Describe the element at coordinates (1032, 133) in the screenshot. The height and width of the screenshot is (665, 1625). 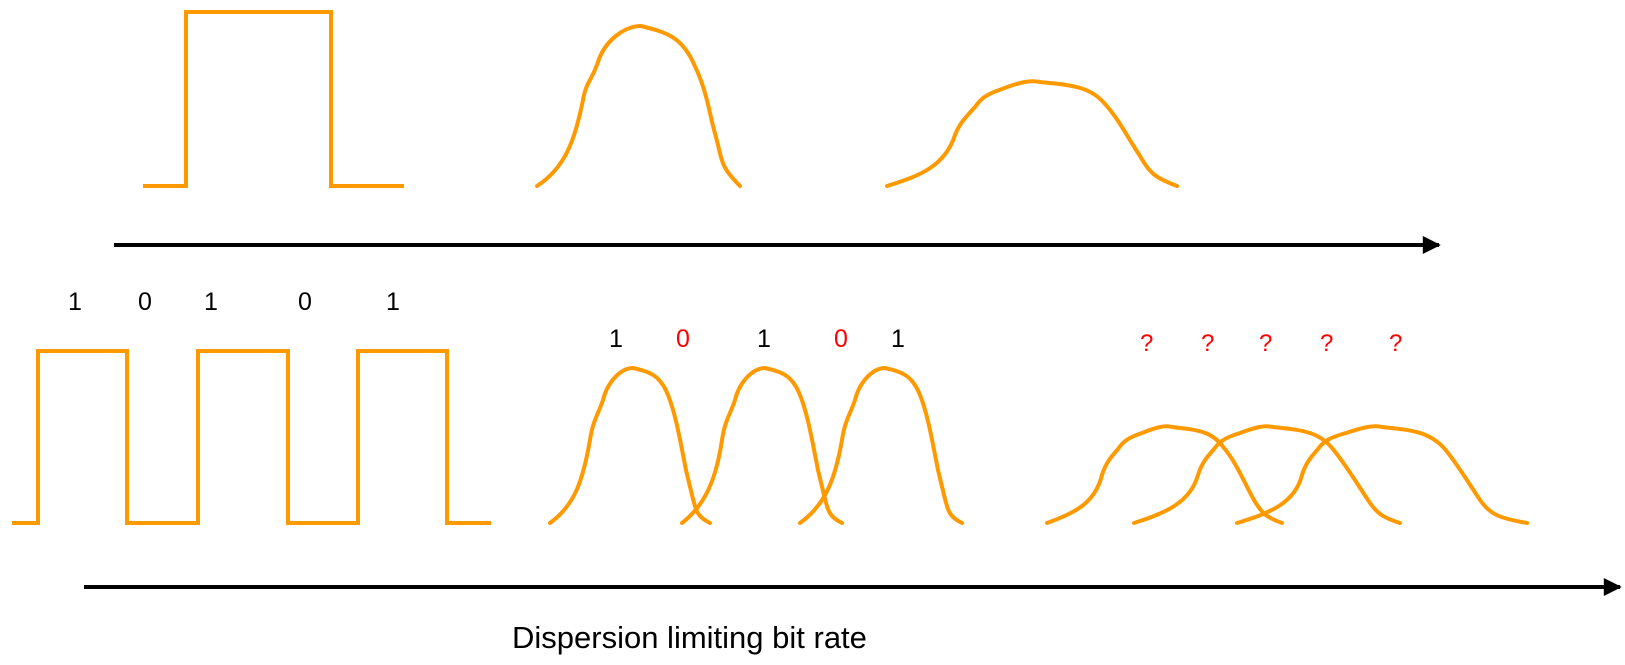
I see `dispersed-pulse-wide` at that location.